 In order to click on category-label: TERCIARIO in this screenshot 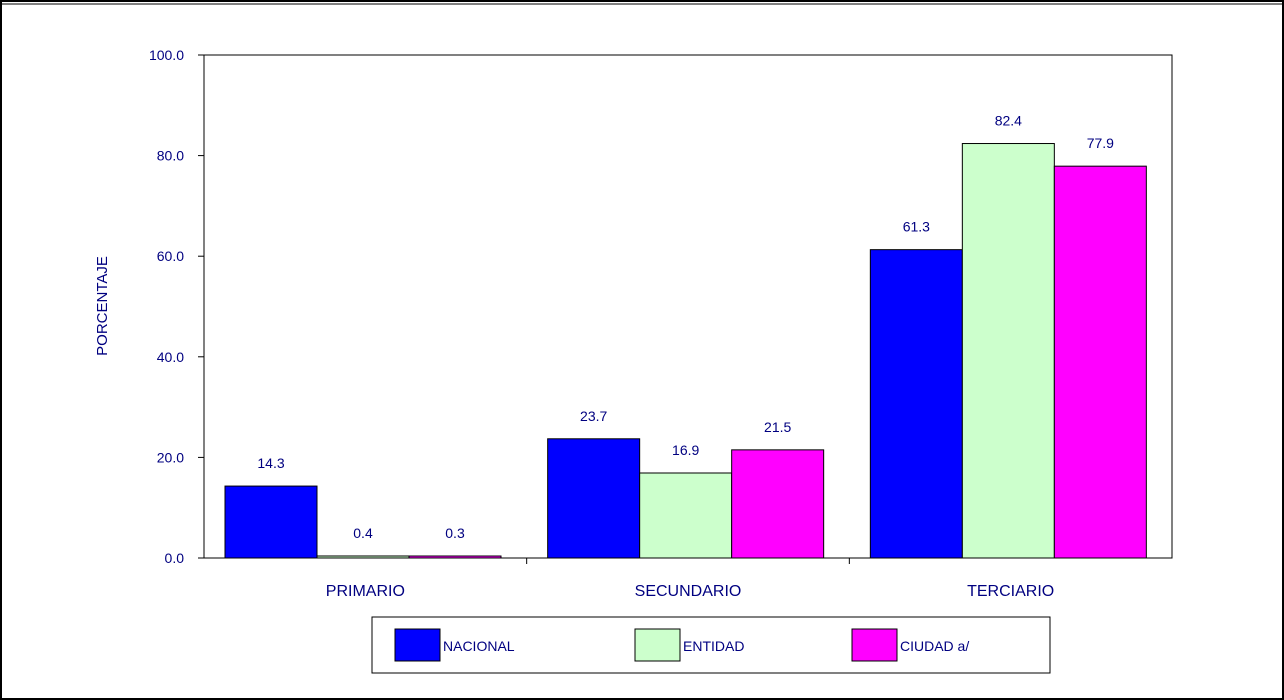, I will do `click(1010, 591)`.